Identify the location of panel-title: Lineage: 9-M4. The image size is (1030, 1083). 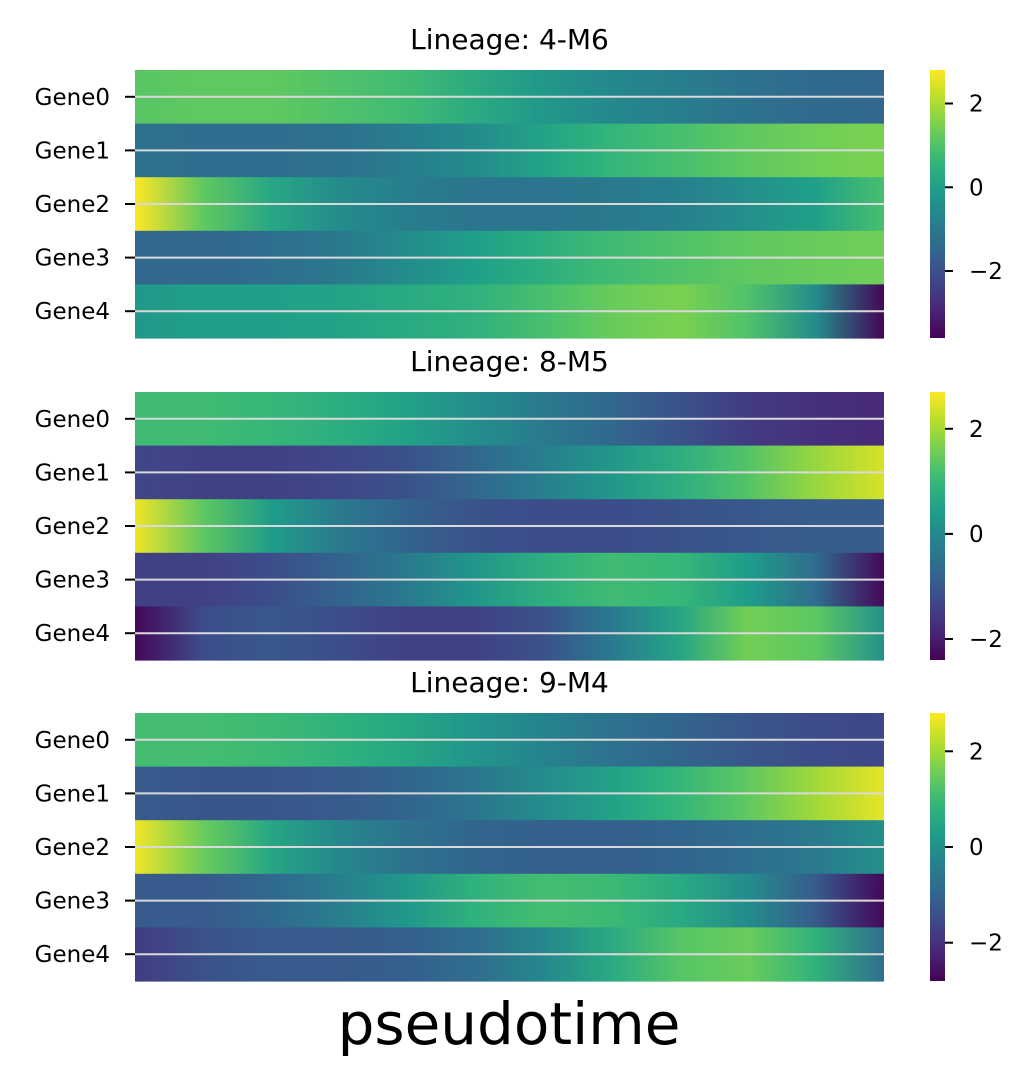
(509, 682).